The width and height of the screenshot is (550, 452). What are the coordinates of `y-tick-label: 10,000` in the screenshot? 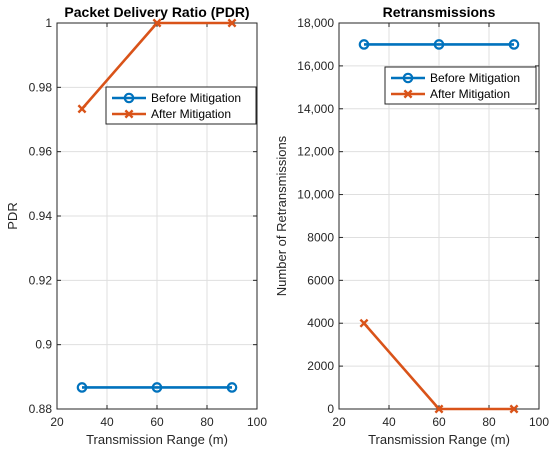 It's located at (315, 195).